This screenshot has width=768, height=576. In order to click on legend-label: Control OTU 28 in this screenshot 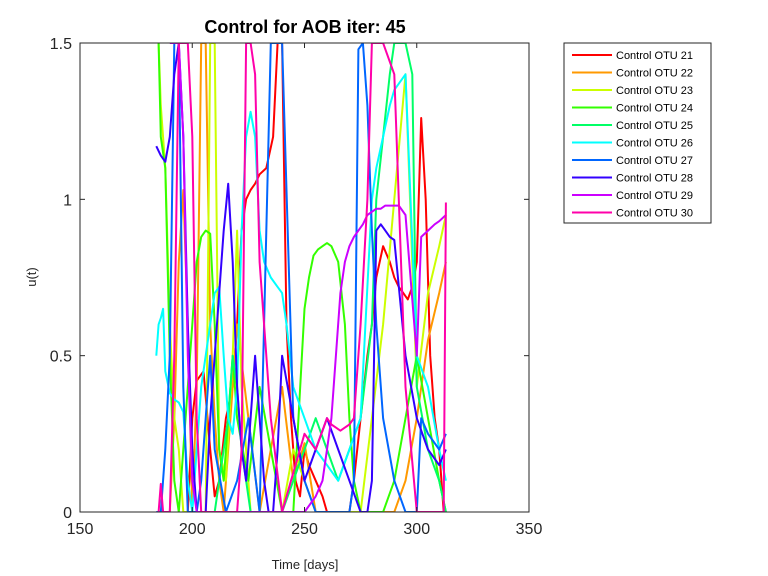, I will do `click(654, 179)`.